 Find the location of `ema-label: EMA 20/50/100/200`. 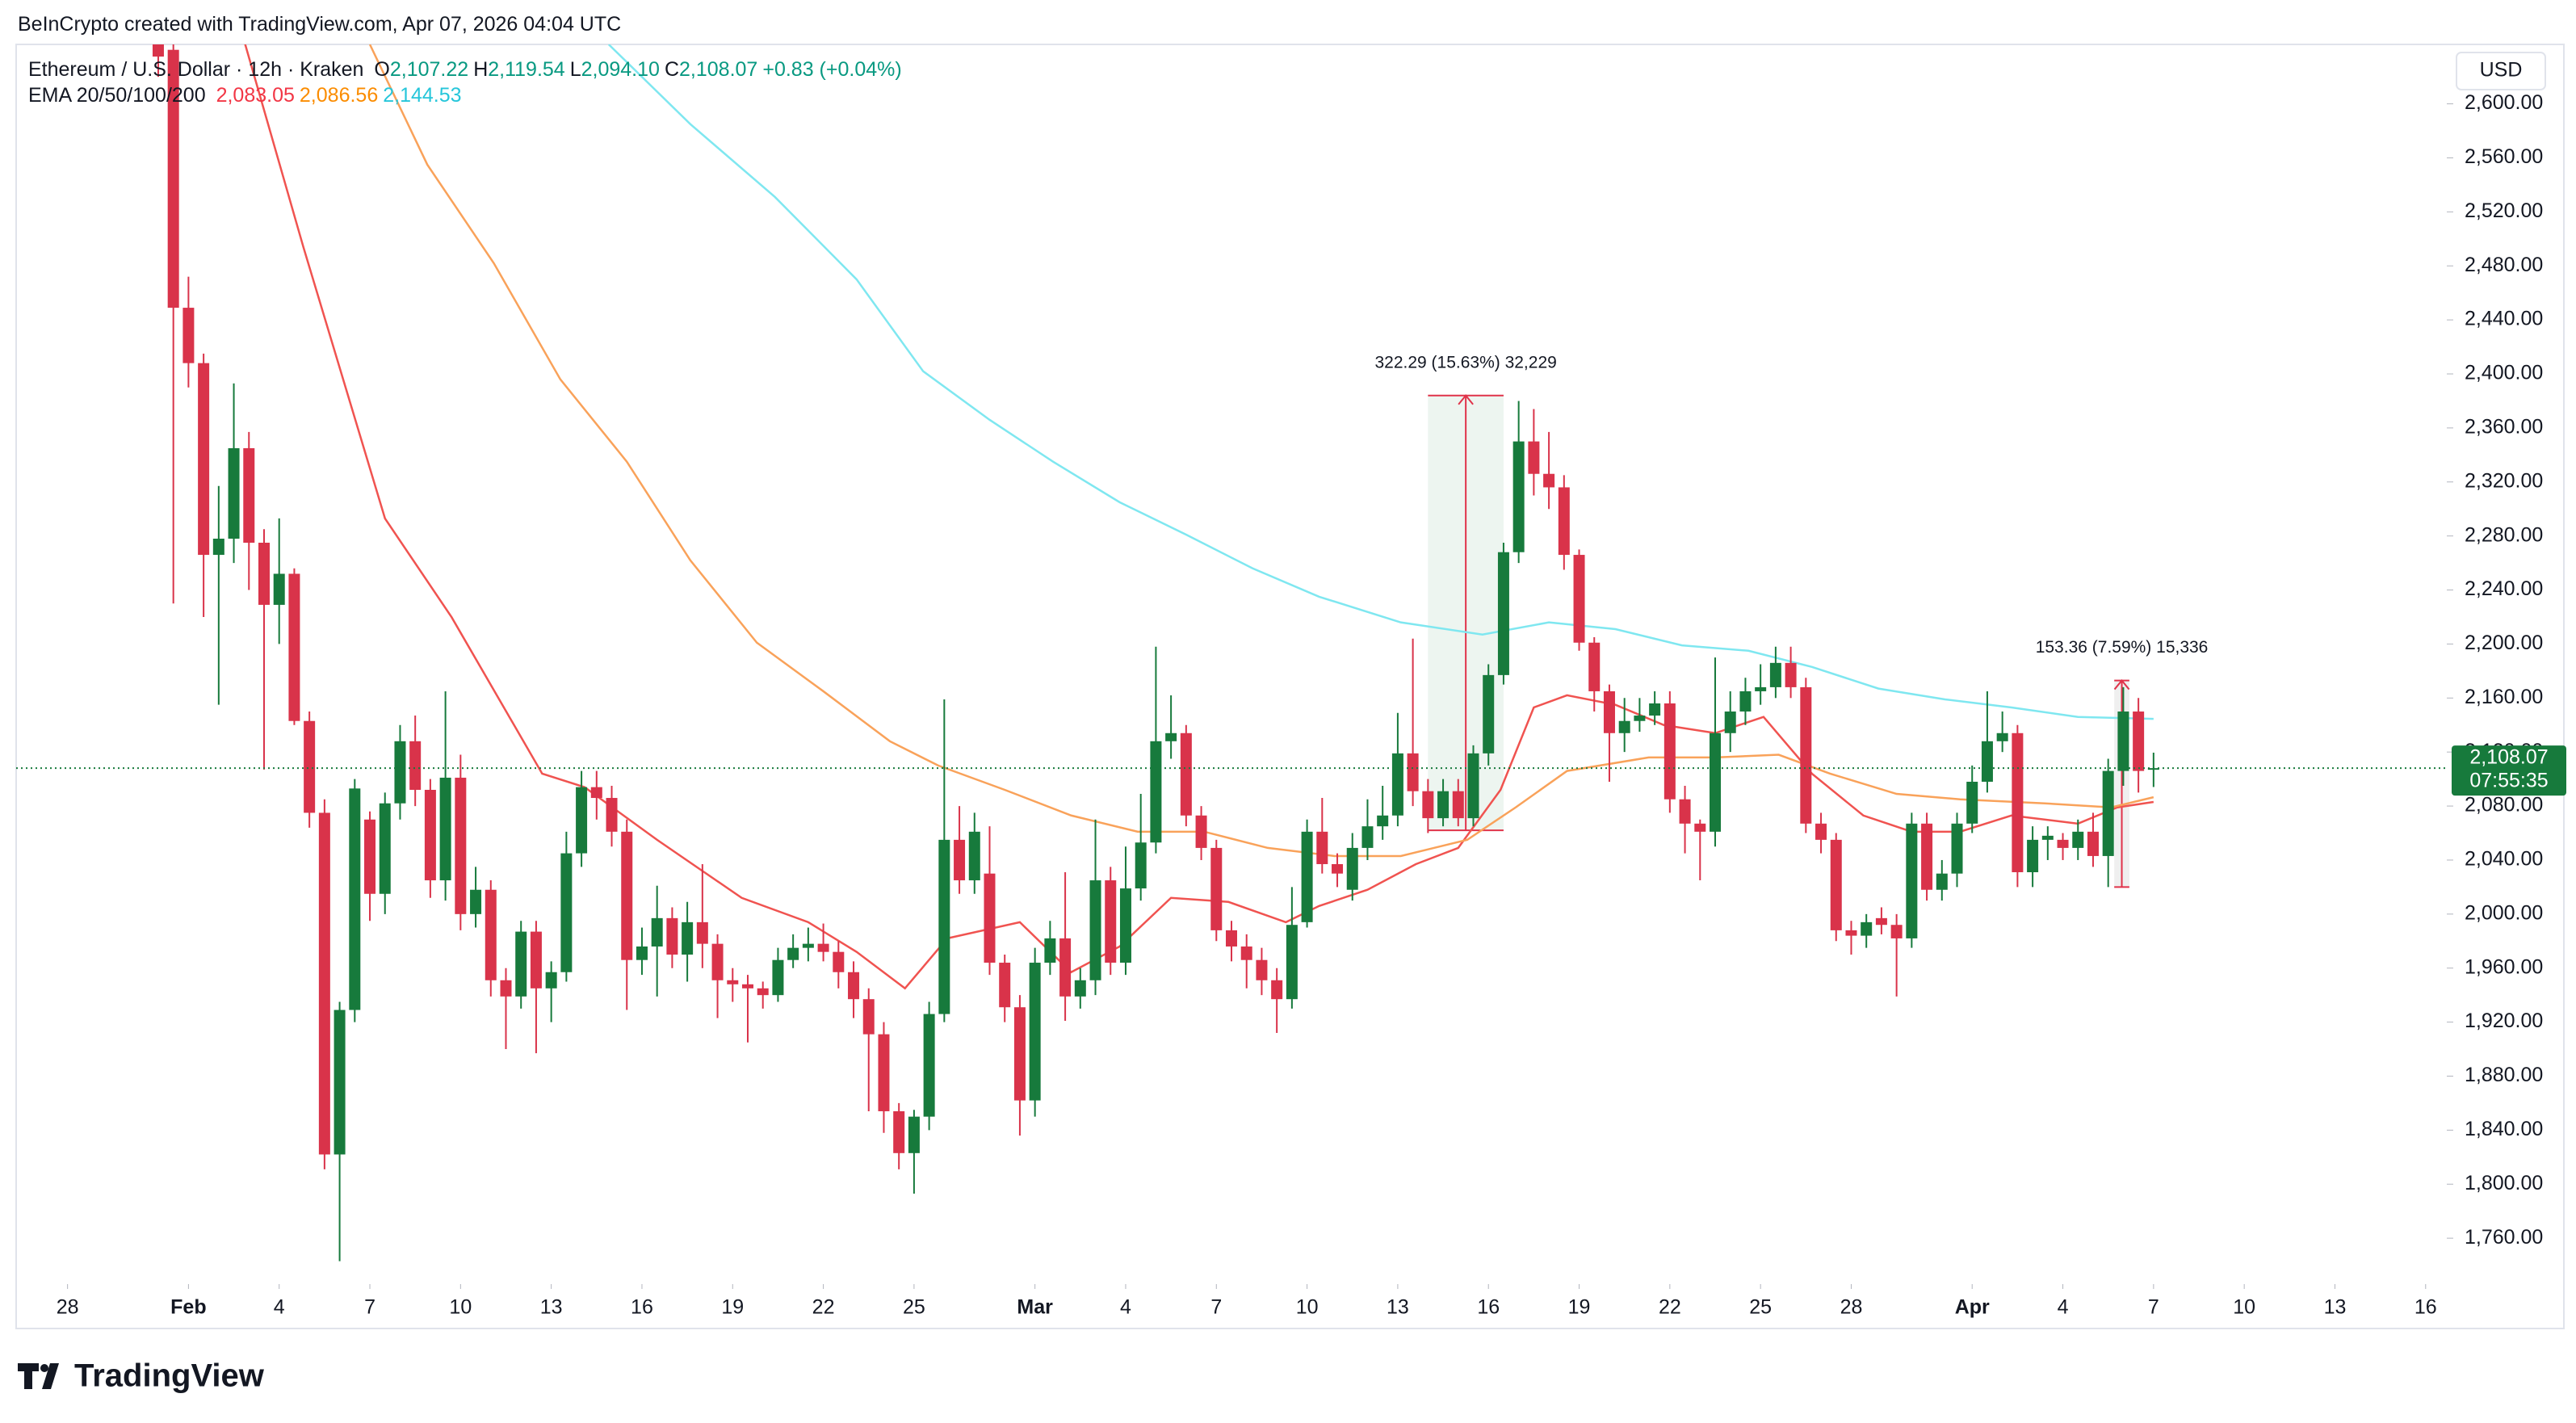

ema-label: EMA 20/50/100/200 is located at coordinates (117, 95).